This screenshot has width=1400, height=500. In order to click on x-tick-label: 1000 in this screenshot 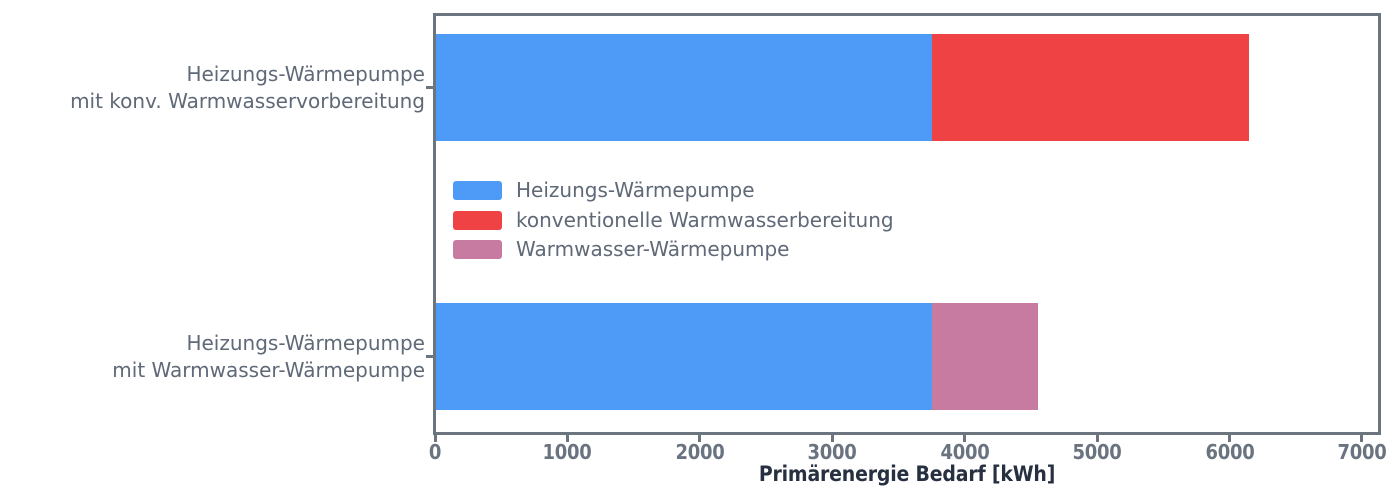, I will do `click(567, 452)`.